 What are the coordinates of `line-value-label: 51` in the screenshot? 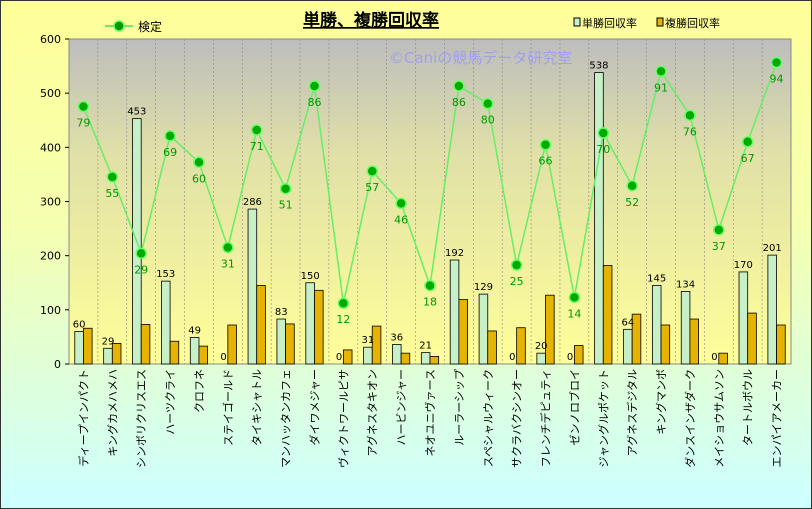 It's located at (286, 205).